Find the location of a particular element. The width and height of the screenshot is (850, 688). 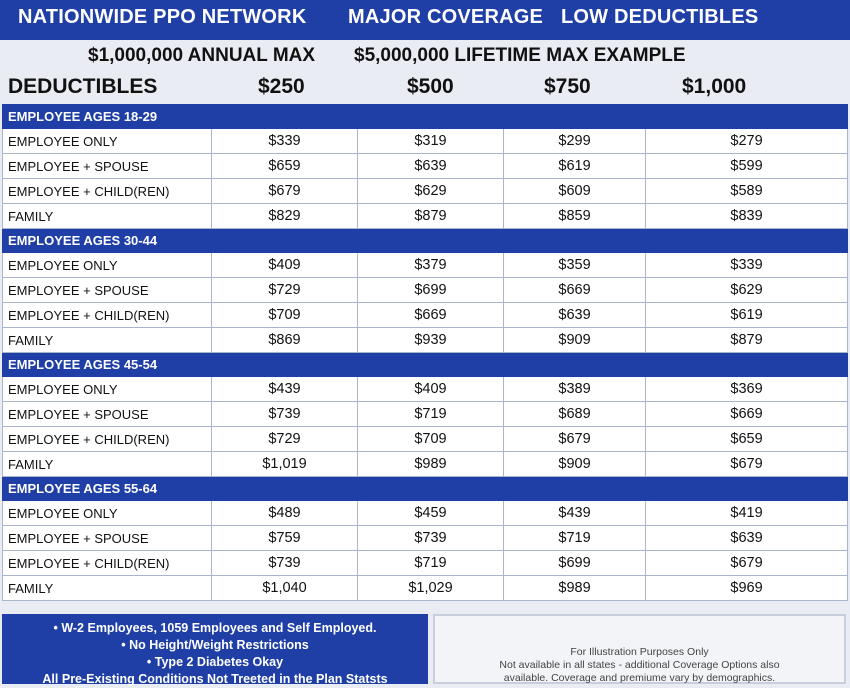

age-group-header: EMPLOYEE AGES 45-54 is located at coordinates (425, 364).